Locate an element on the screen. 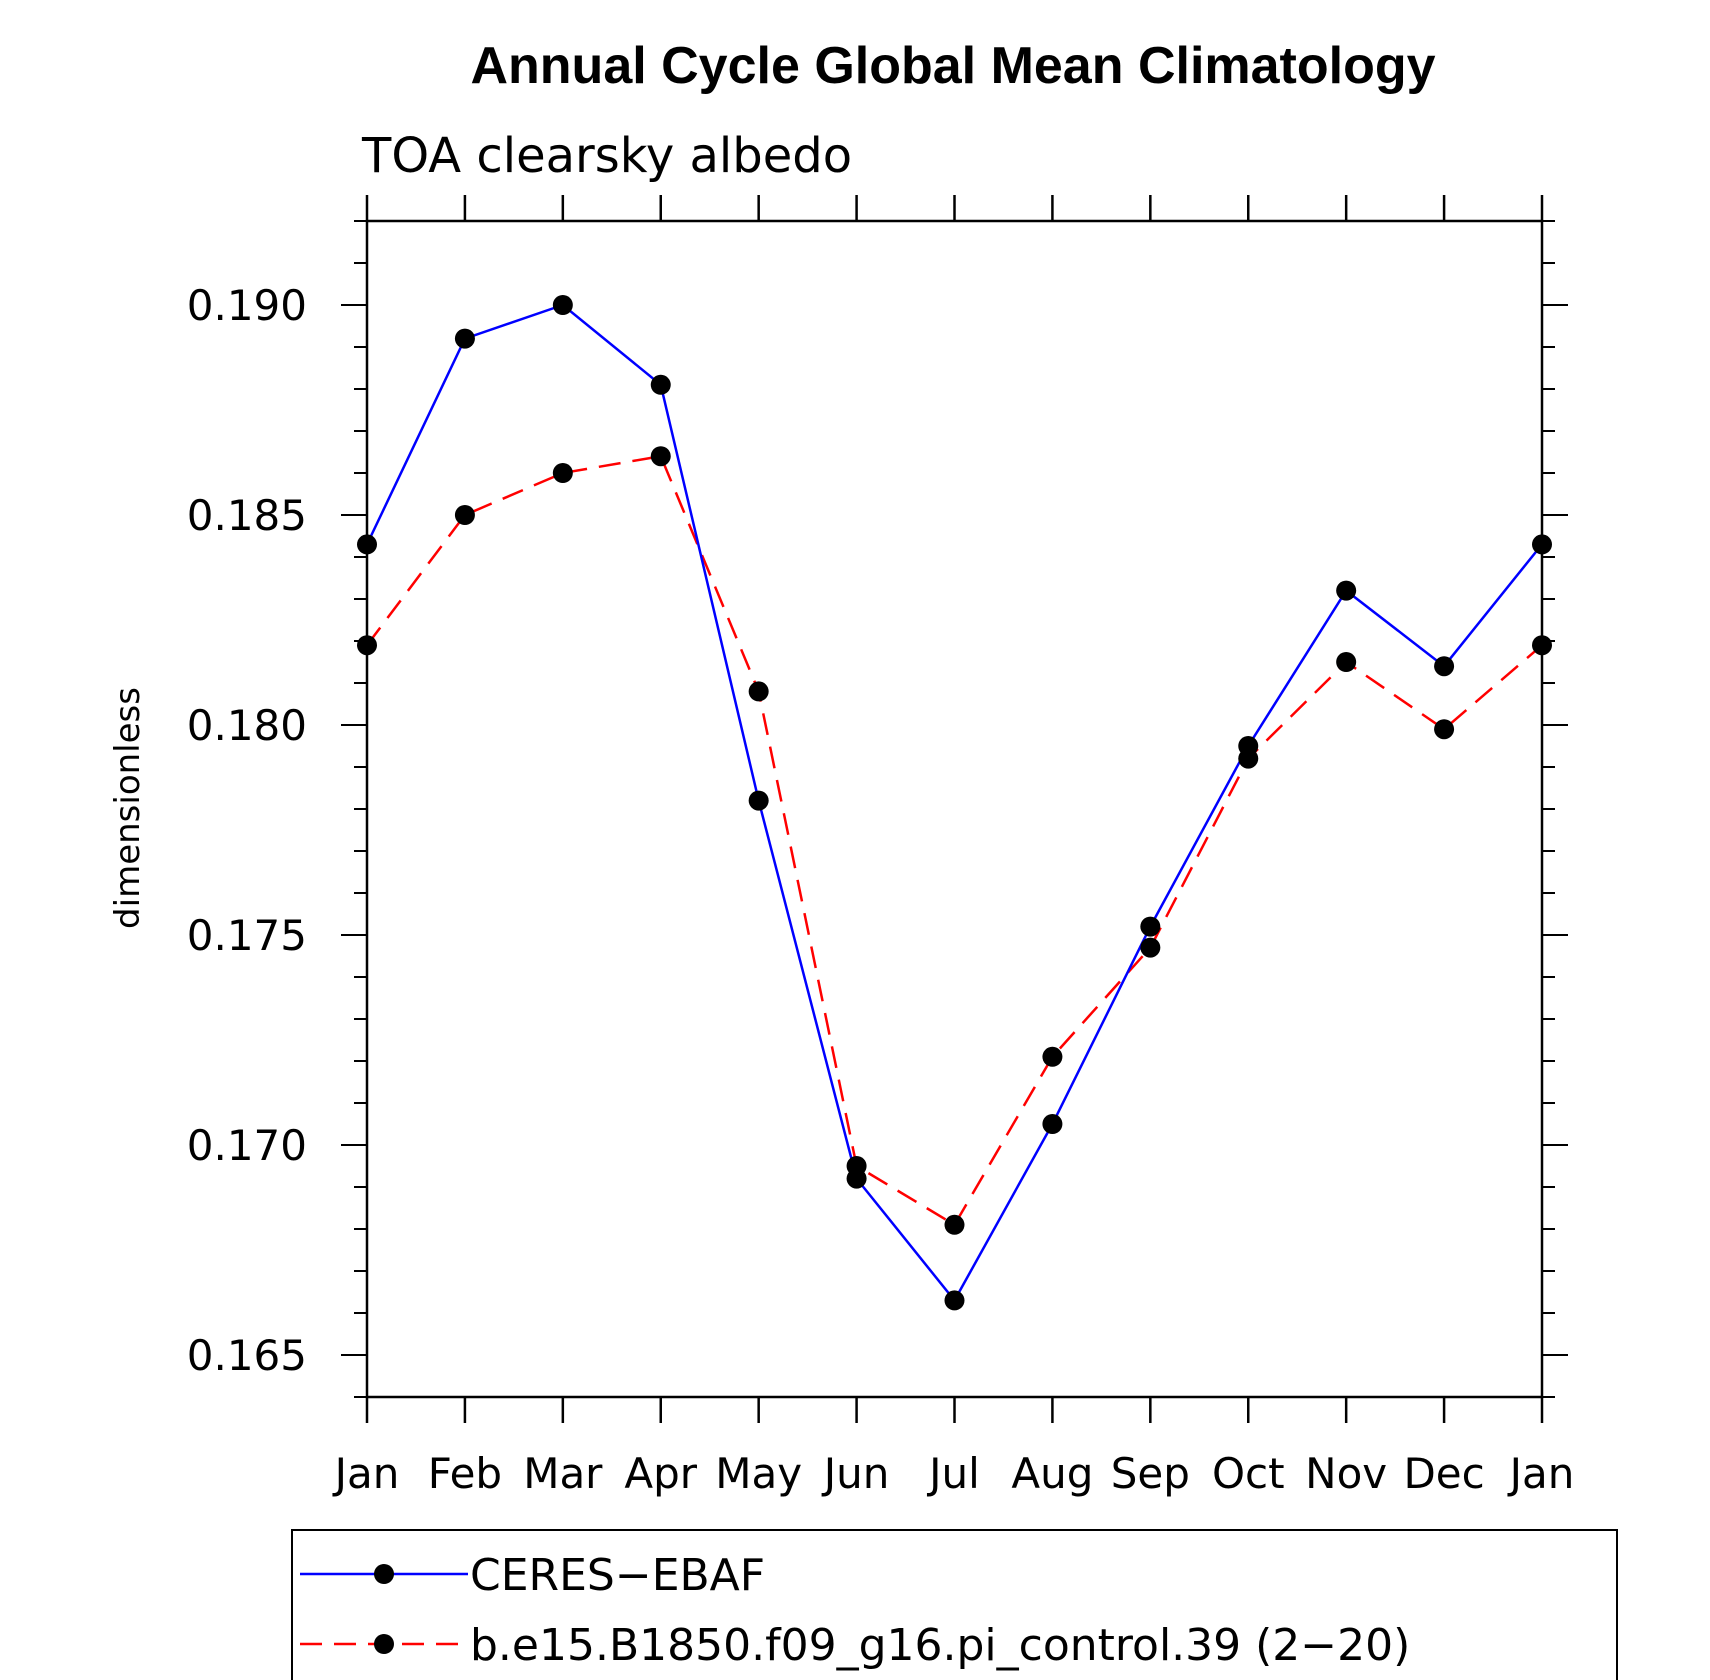  y-tick-label: 0.180 is located at coordinates (247, 725).